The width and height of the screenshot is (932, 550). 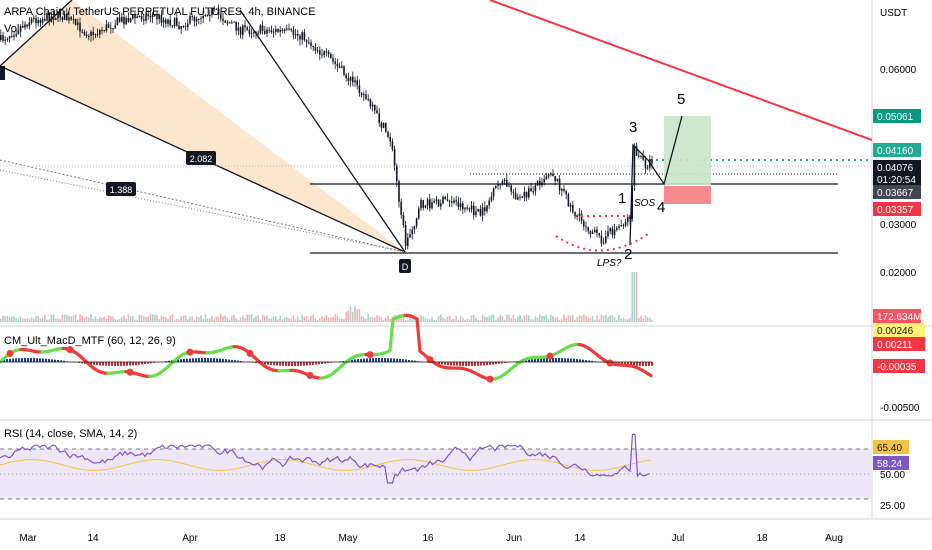 What do you see at coordinates (687, 195) in the screenshot?
I see `long-stop-zone` at bounding box center [687, 195].